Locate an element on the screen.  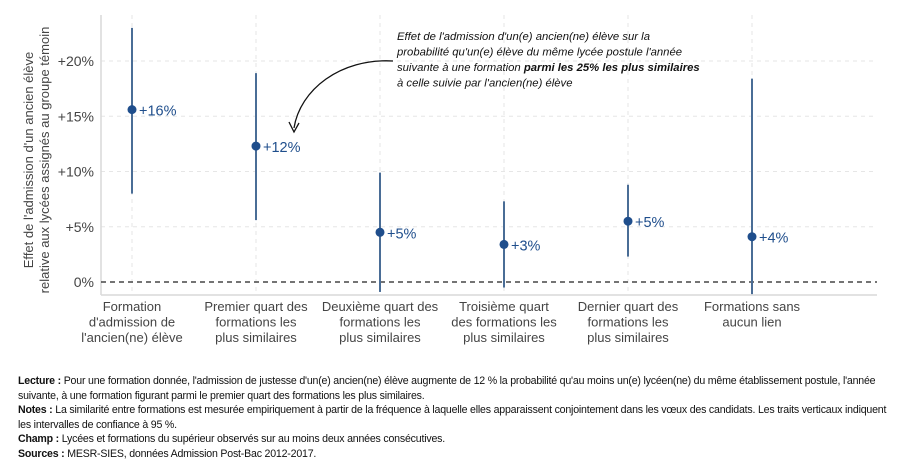
y-tick-label: +20% is located at coordinates (76, 61).